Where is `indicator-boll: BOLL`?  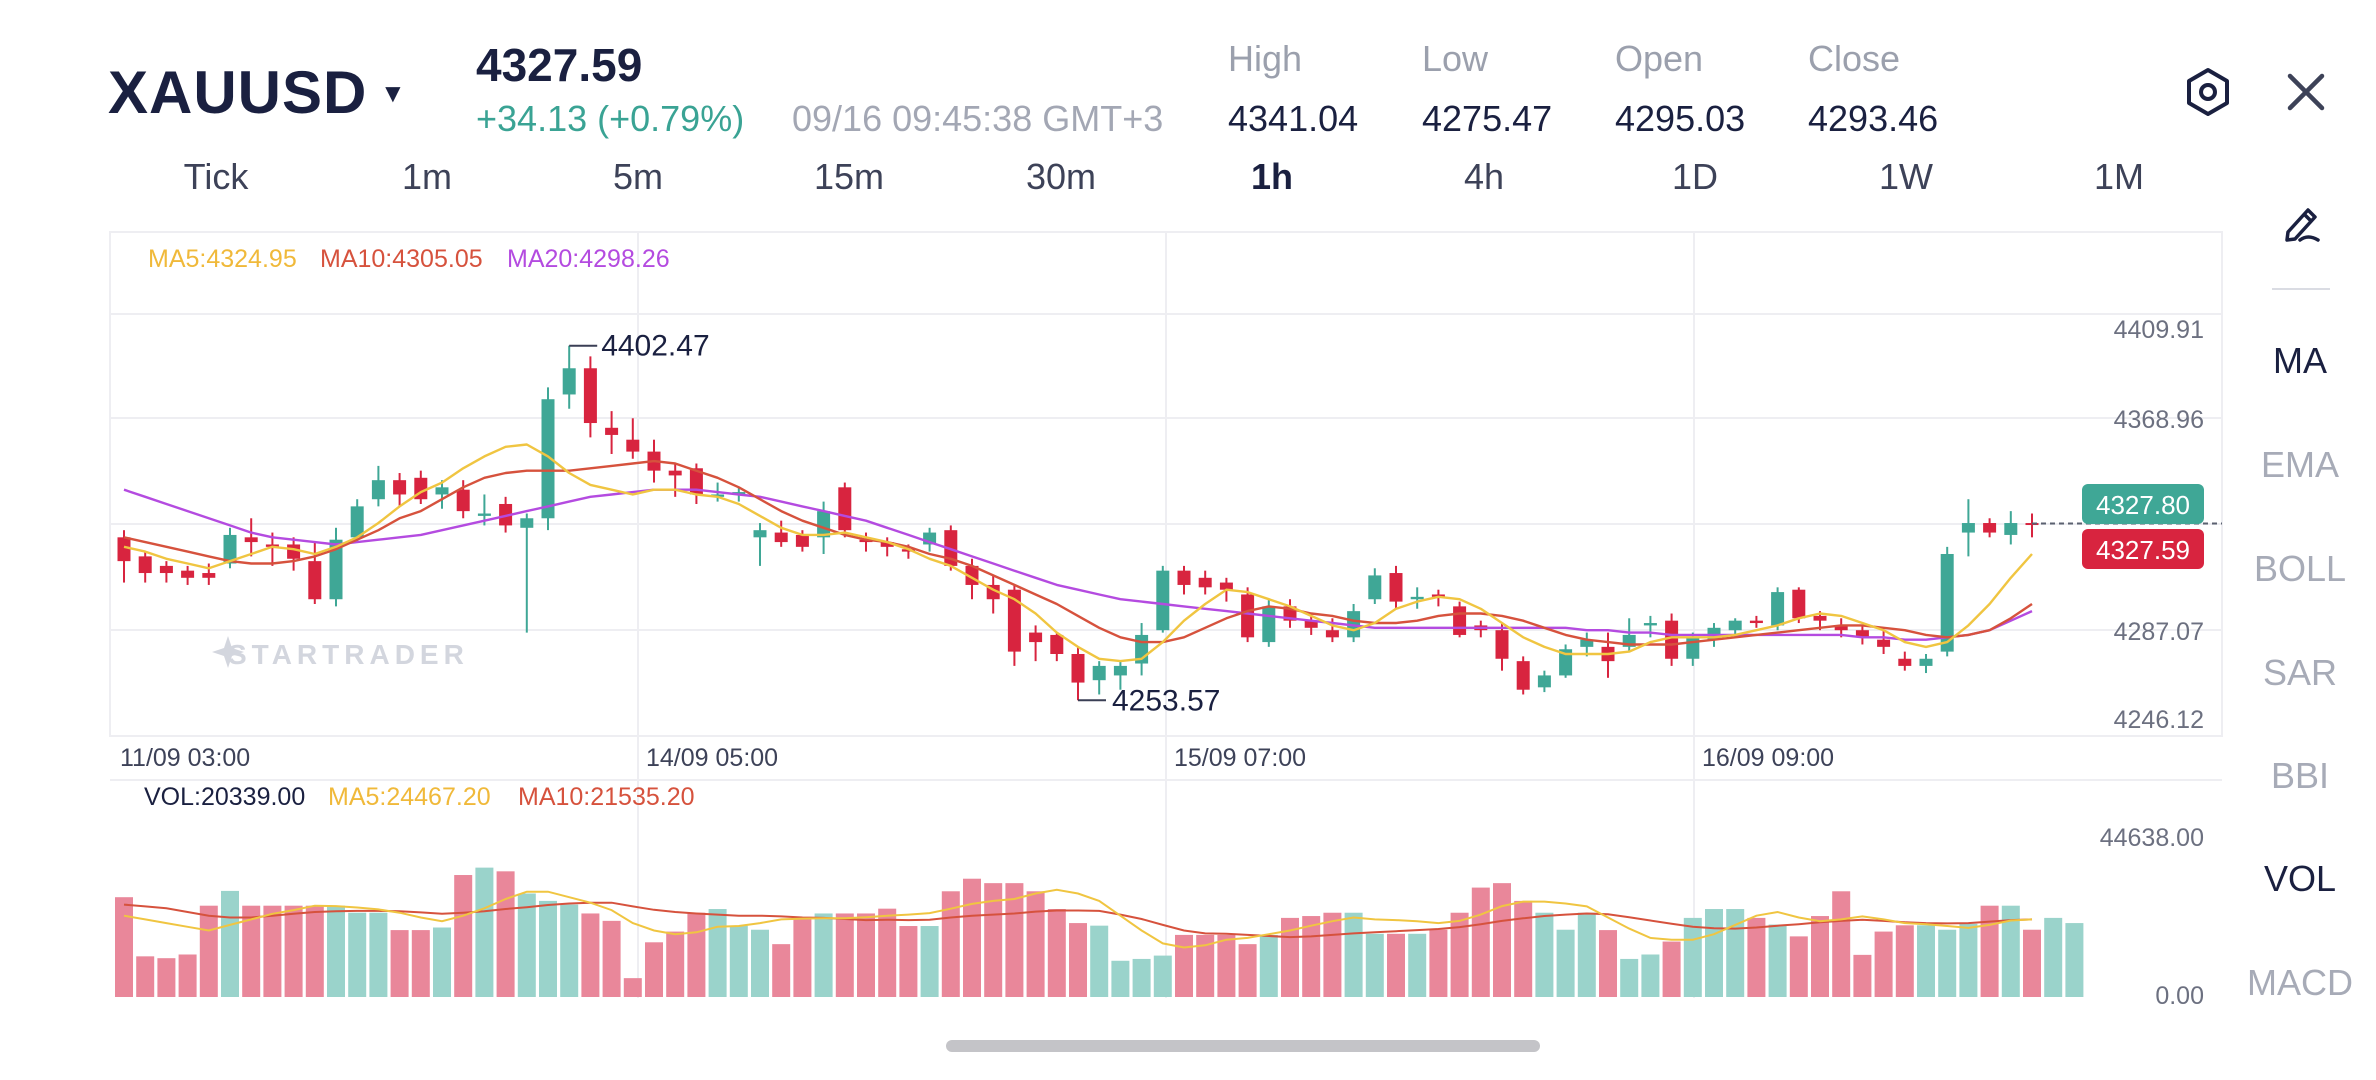
indicator-boll: BOLL is located at coordinates (2300, 568).